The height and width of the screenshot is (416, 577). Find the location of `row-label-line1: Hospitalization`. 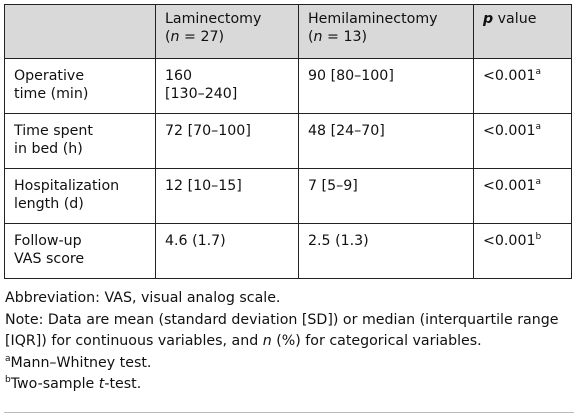

row-label-line1: Hospitalization is located at coordinates (67, 186).